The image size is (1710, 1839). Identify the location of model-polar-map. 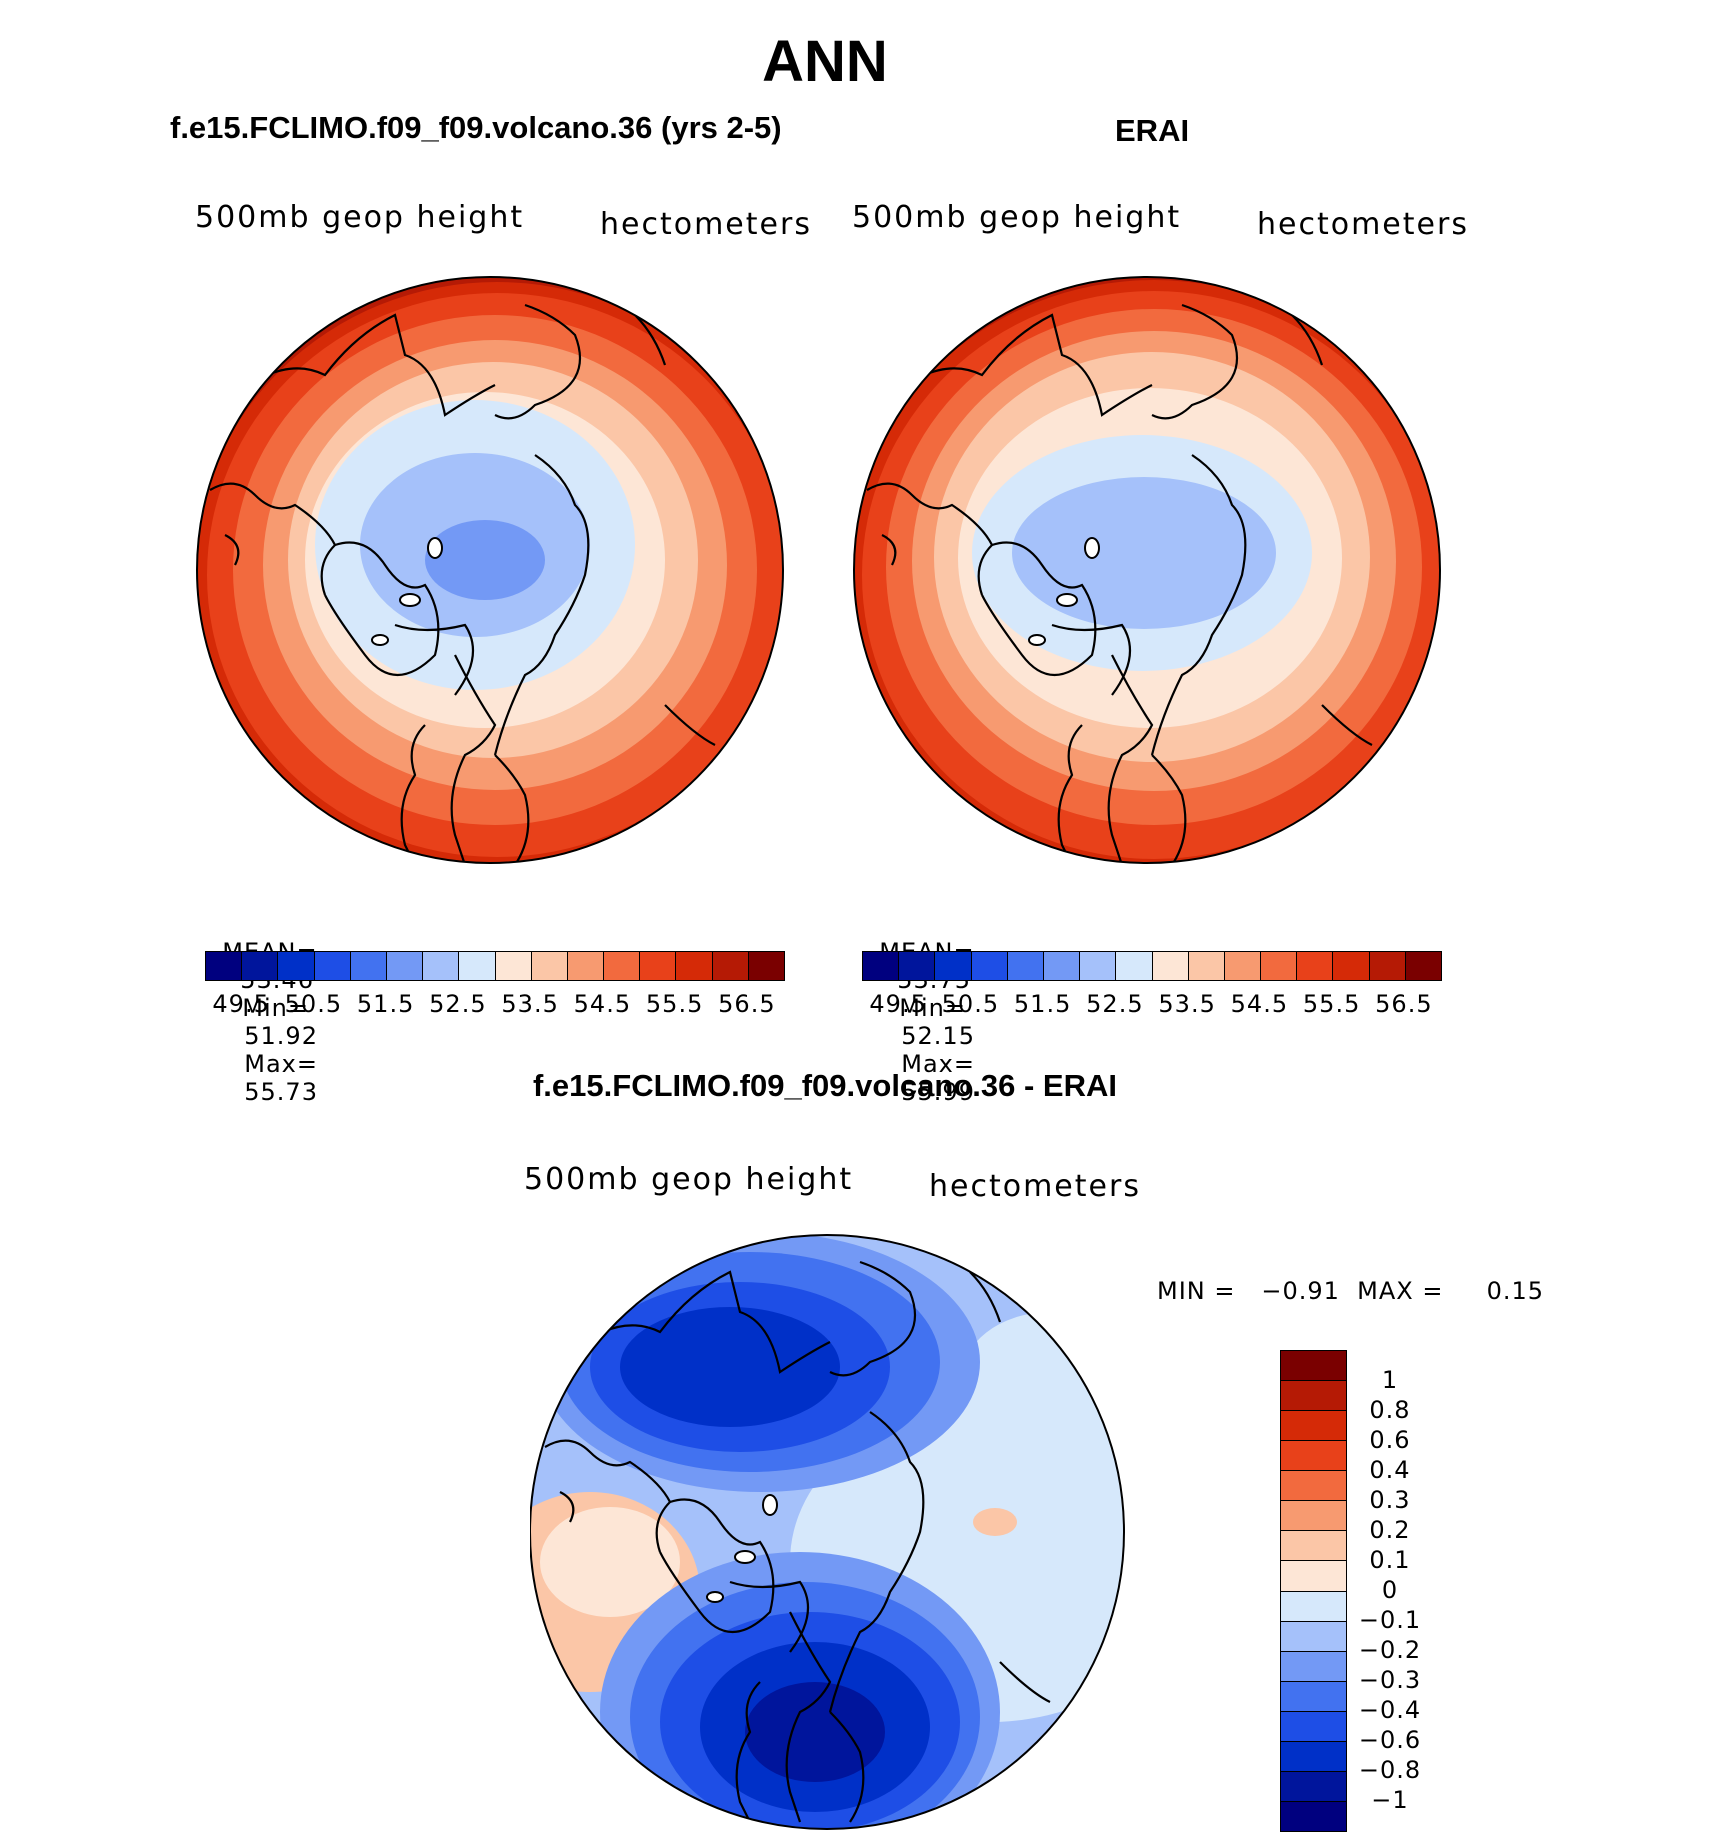
(490, 570).